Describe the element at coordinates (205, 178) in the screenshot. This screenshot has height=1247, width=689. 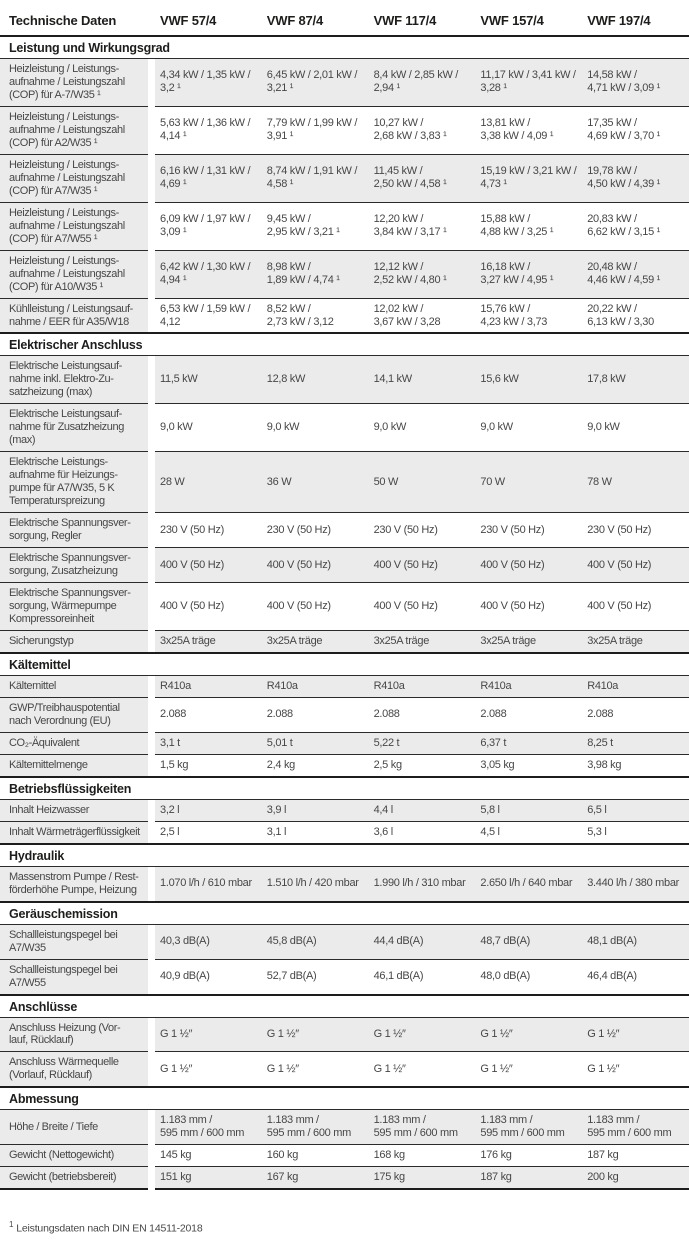
I see `row-value: 6,16 kW / 1,31 kW / 4,69 ¹` at that location.